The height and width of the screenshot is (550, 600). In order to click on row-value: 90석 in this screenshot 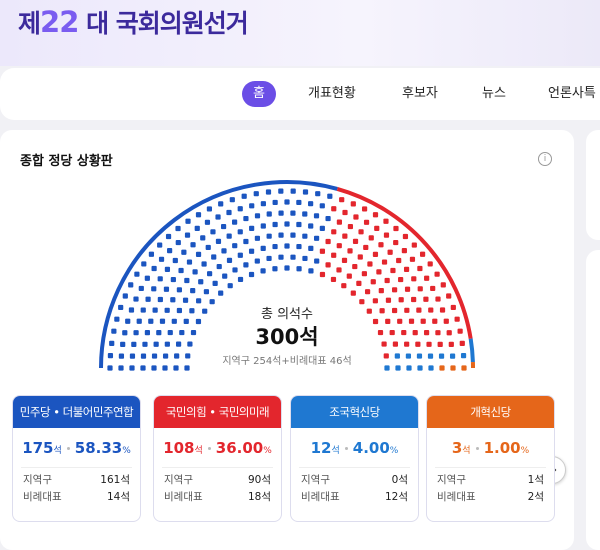, I will do `click(259, 480)`.